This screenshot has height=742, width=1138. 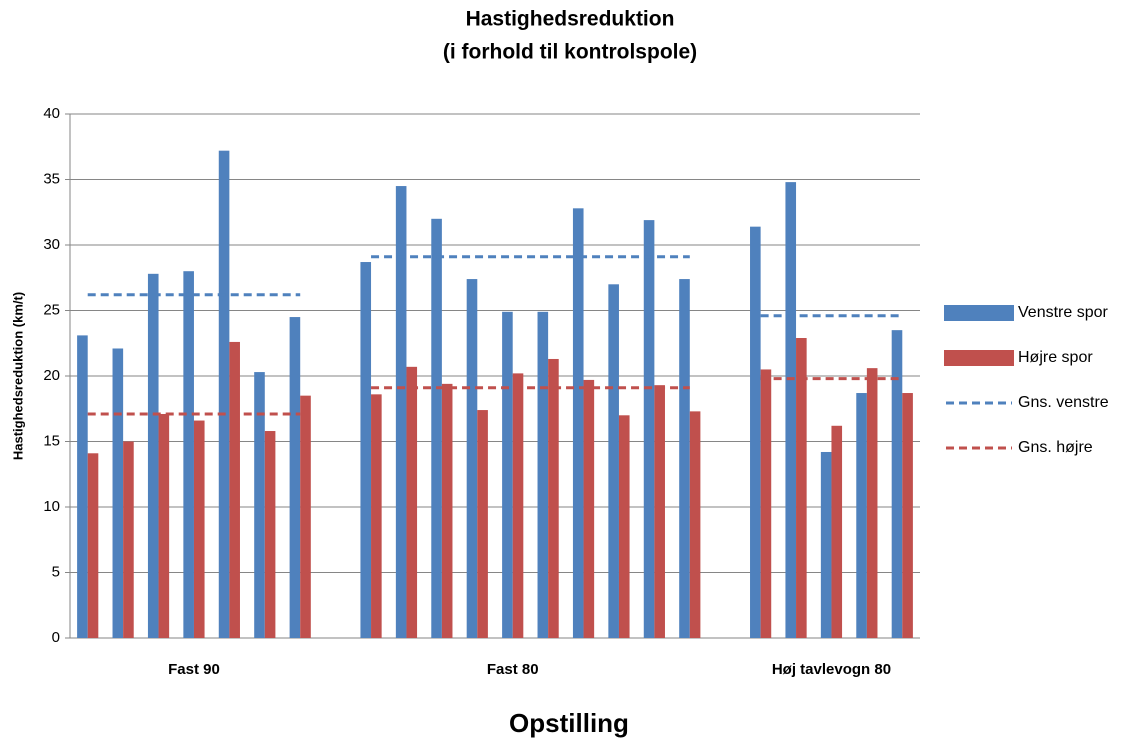 I want to click on y-tick-label: 15, so click(x=51, y=440).